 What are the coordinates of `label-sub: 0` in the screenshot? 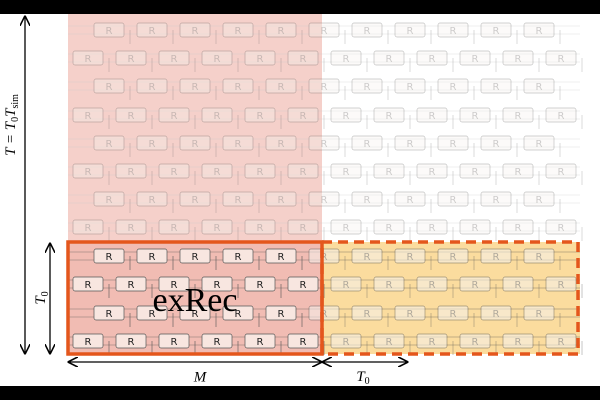 It's located at (15, 119).